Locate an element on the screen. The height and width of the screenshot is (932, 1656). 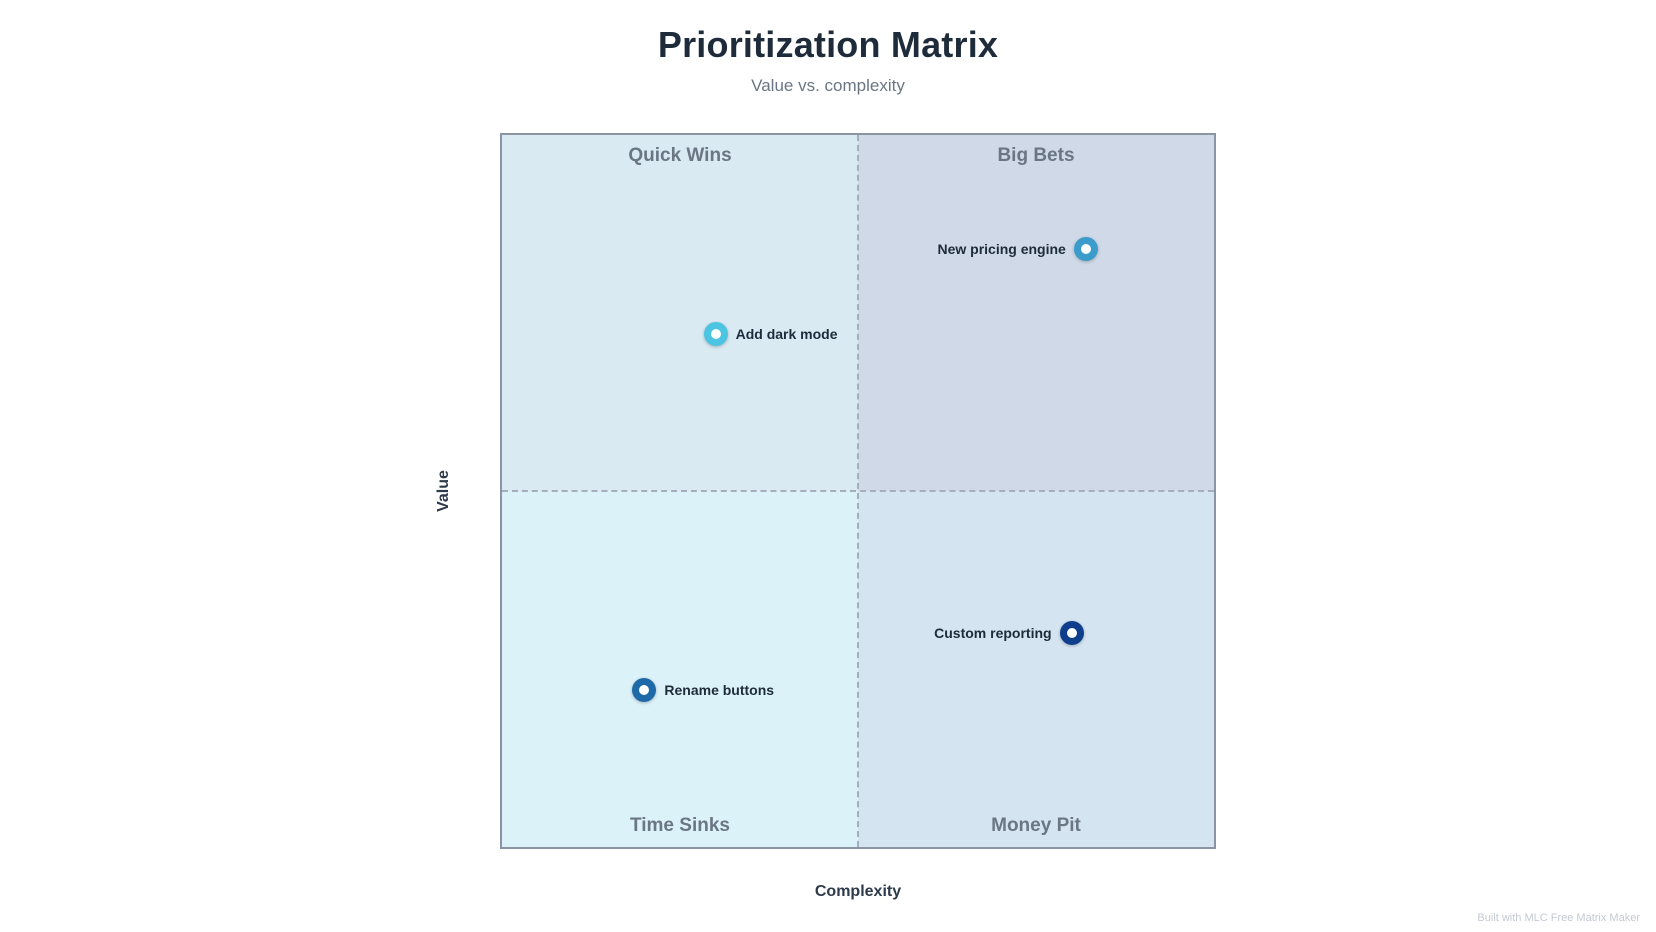
quadrant-label-money-pit: Money Pit is located at coordinates (1036, 825).